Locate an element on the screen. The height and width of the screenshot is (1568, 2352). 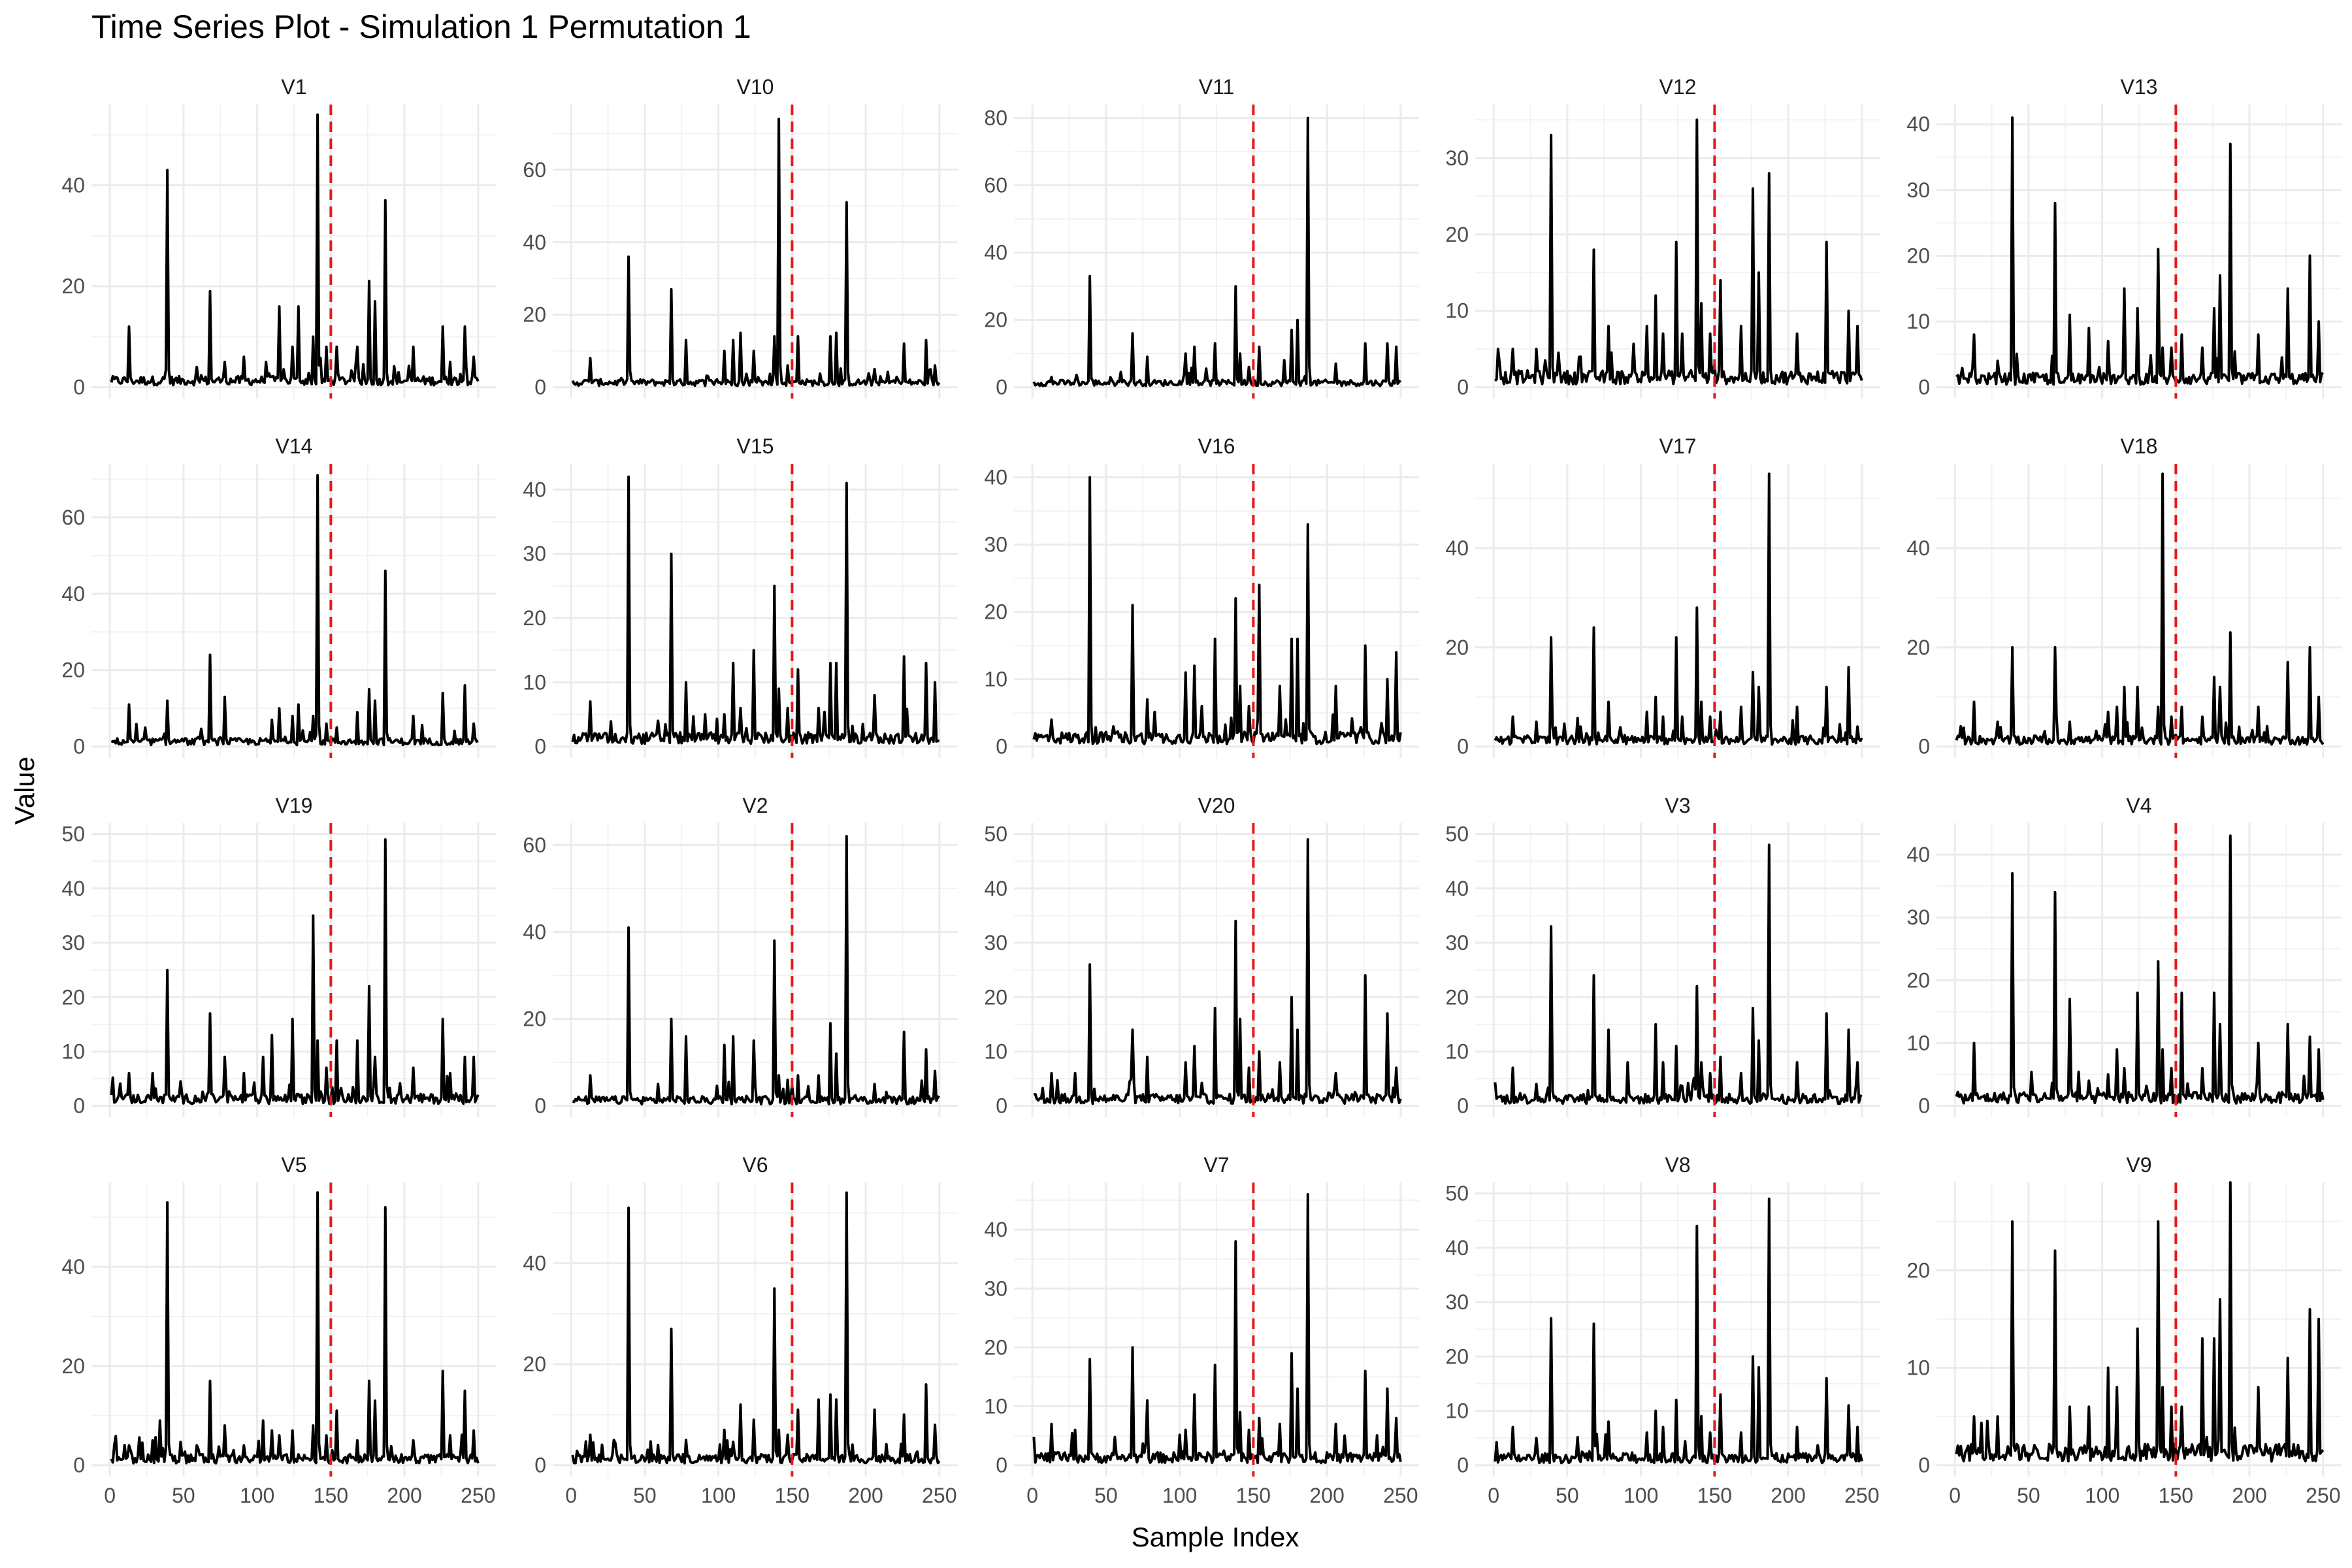
facet-strip-label: V11 is located at coordinates (1217, 87).